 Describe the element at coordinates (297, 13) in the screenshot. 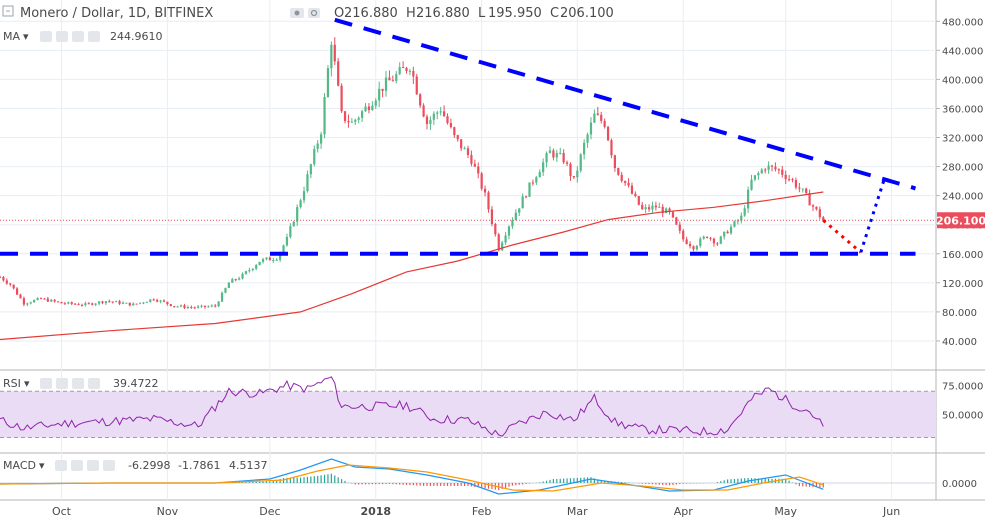

I see `eye-icon` at that location.